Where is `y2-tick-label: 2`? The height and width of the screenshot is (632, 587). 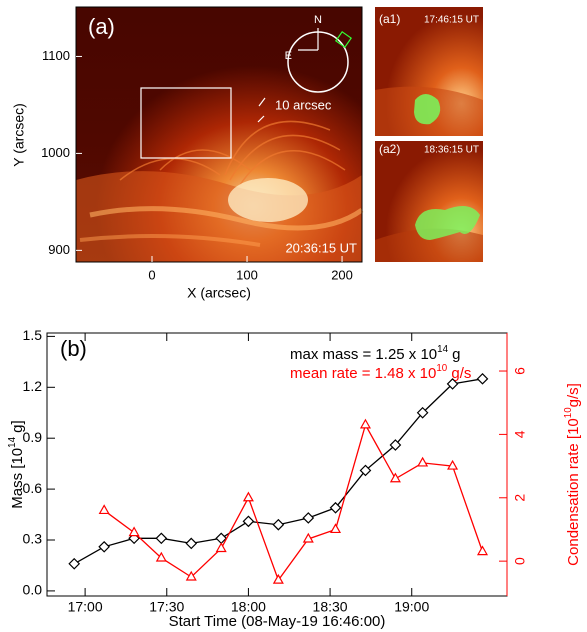
y2-tick-label: 2 is located at coordinates (520, 498).